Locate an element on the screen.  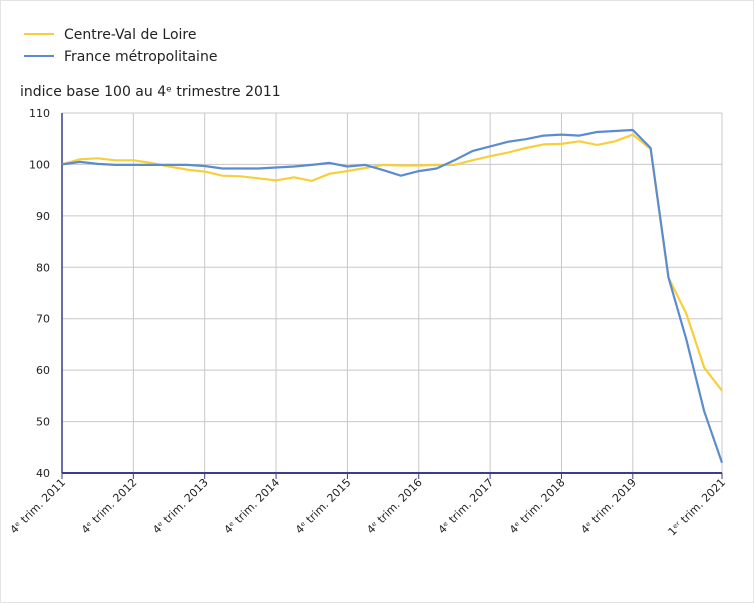
chart-subtitle: indice base 100 au 4ᵉ trimestre 2011 is located at coordinates (150, 92).